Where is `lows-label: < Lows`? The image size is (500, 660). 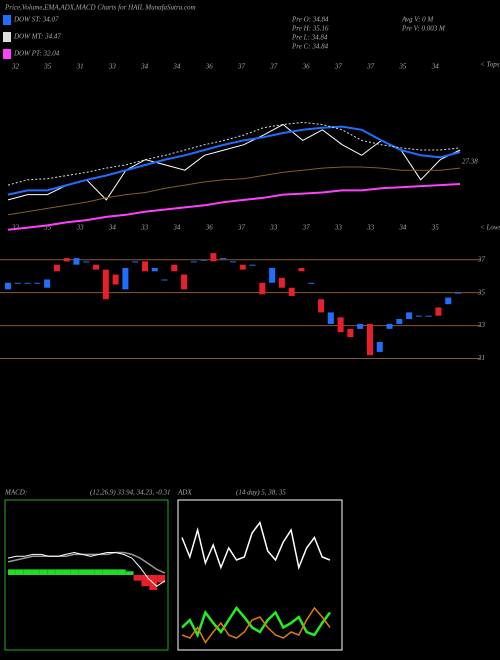 lows-label: < Lows is located at coordinates (490, 228).